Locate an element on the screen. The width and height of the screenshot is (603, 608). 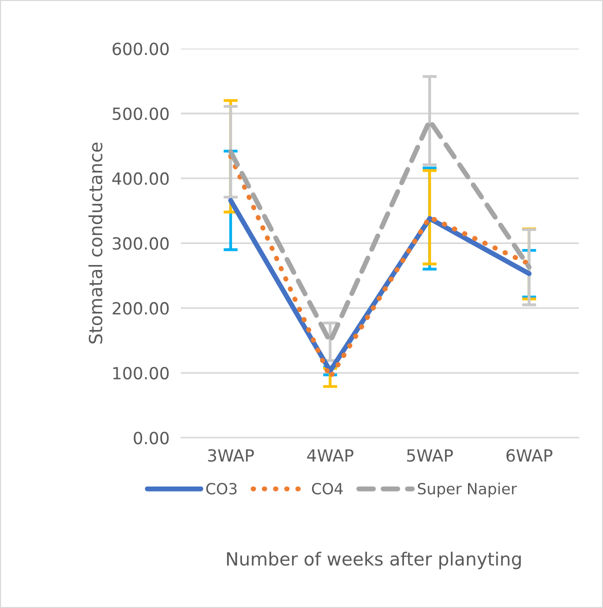
y-tick-label: 100.00 is located at coordinates (141, 373).